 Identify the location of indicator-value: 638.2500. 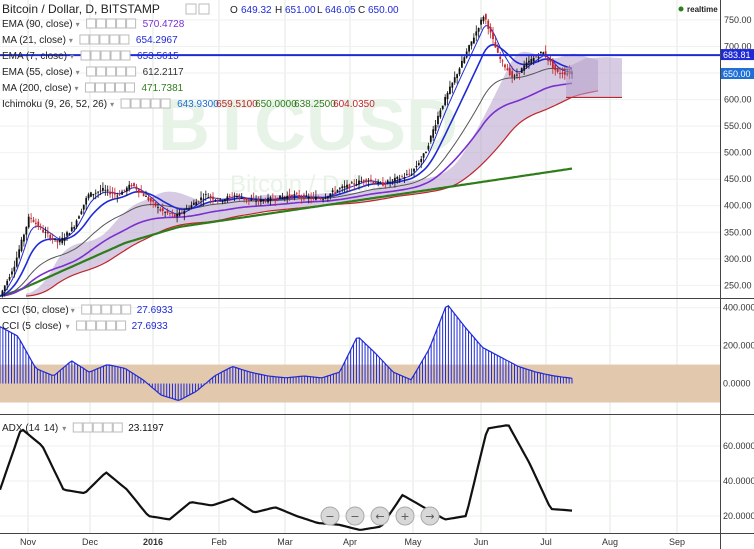
(315, 104).